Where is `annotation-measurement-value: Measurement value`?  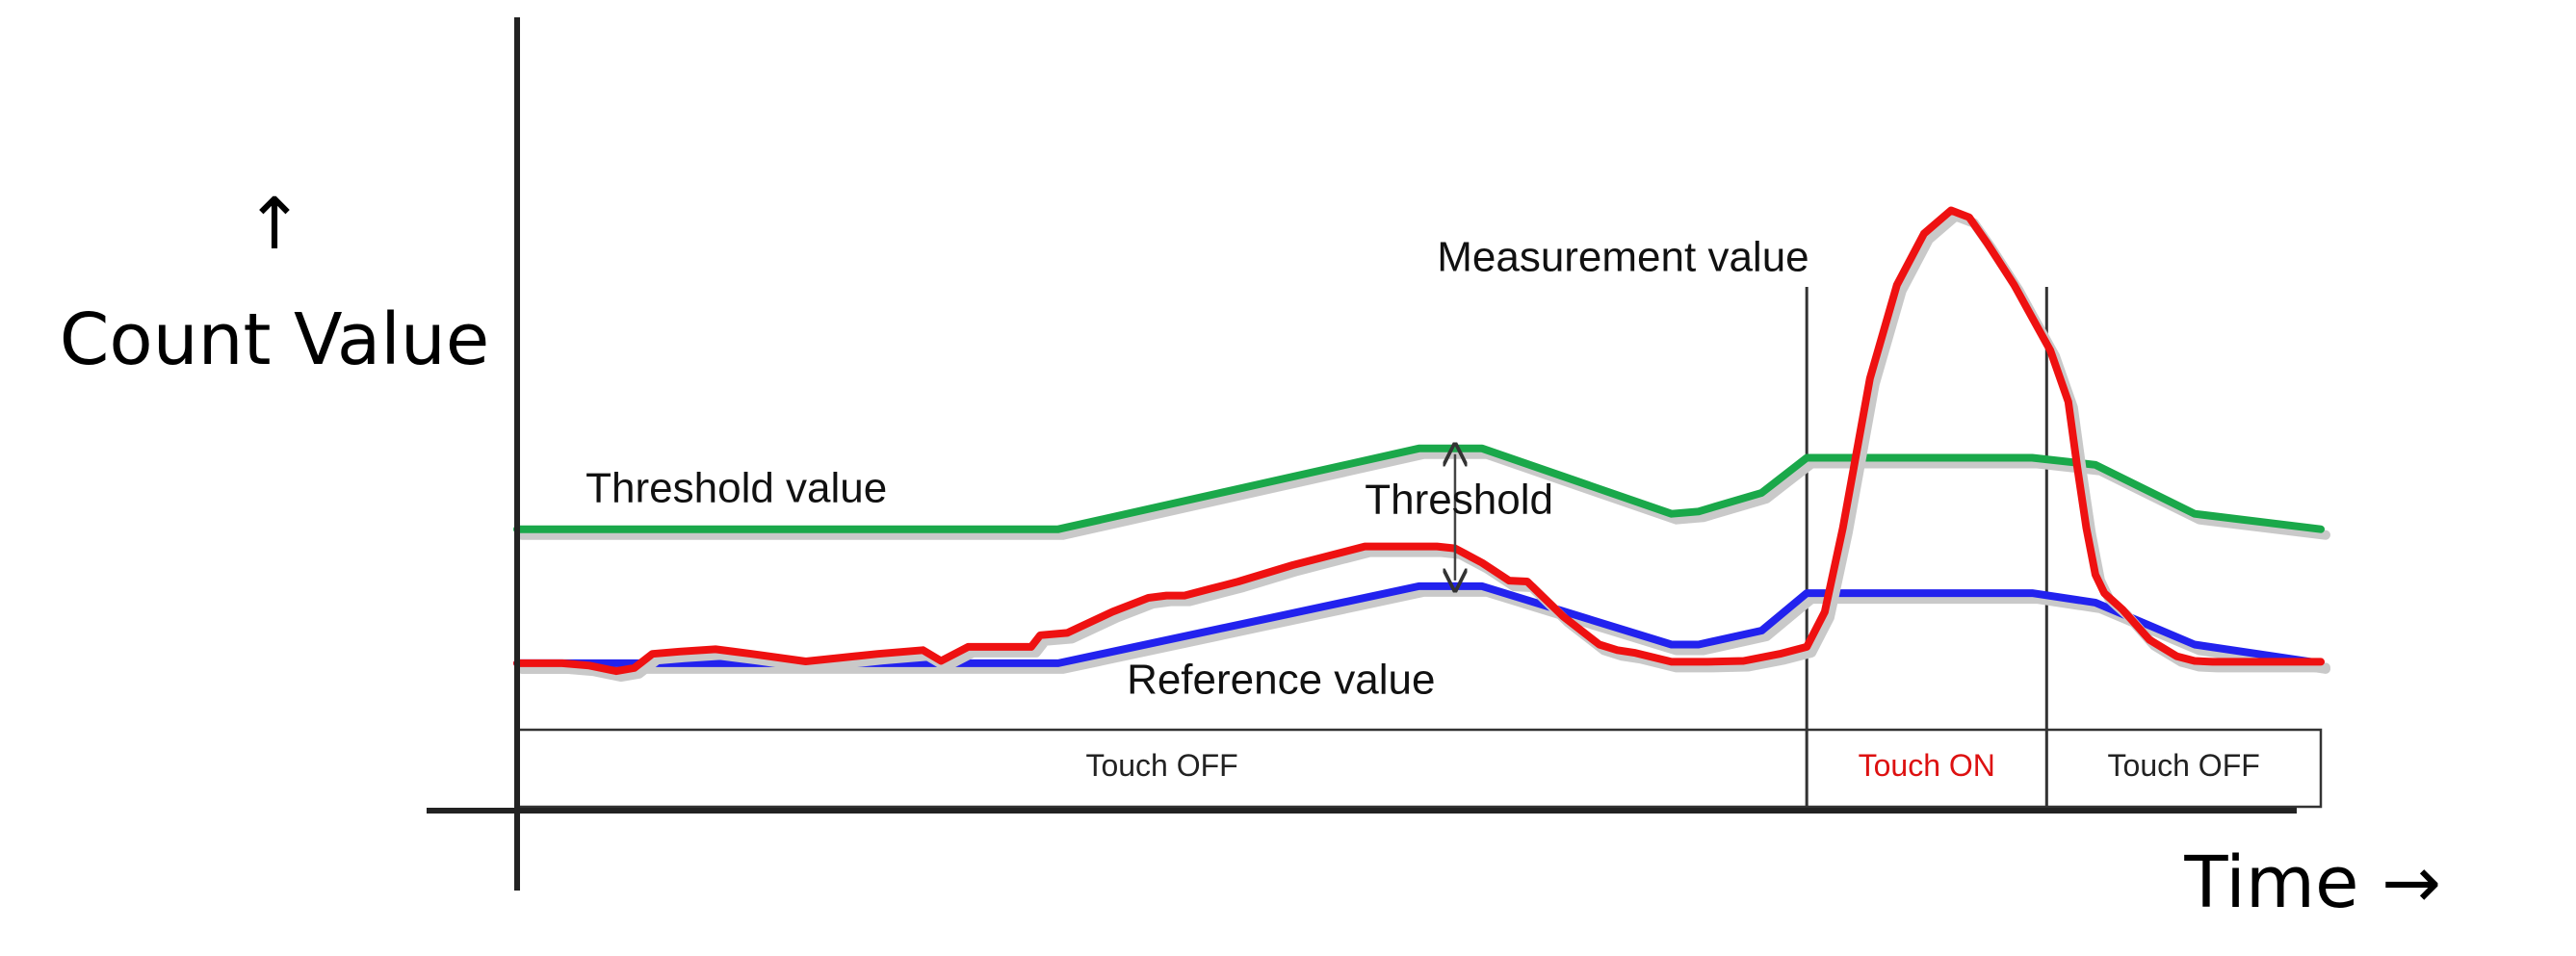 annotation-measurement-value: Measurement value is located at coordinates (1622, 257).